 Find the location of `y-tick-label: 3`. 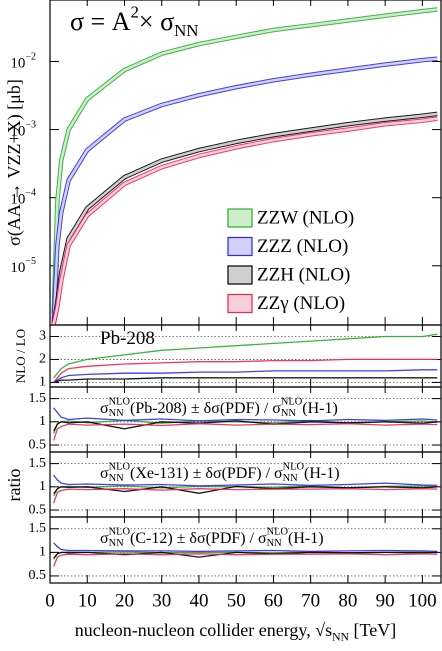

y-tick-label: 3 is located at coordinates (42, 336).